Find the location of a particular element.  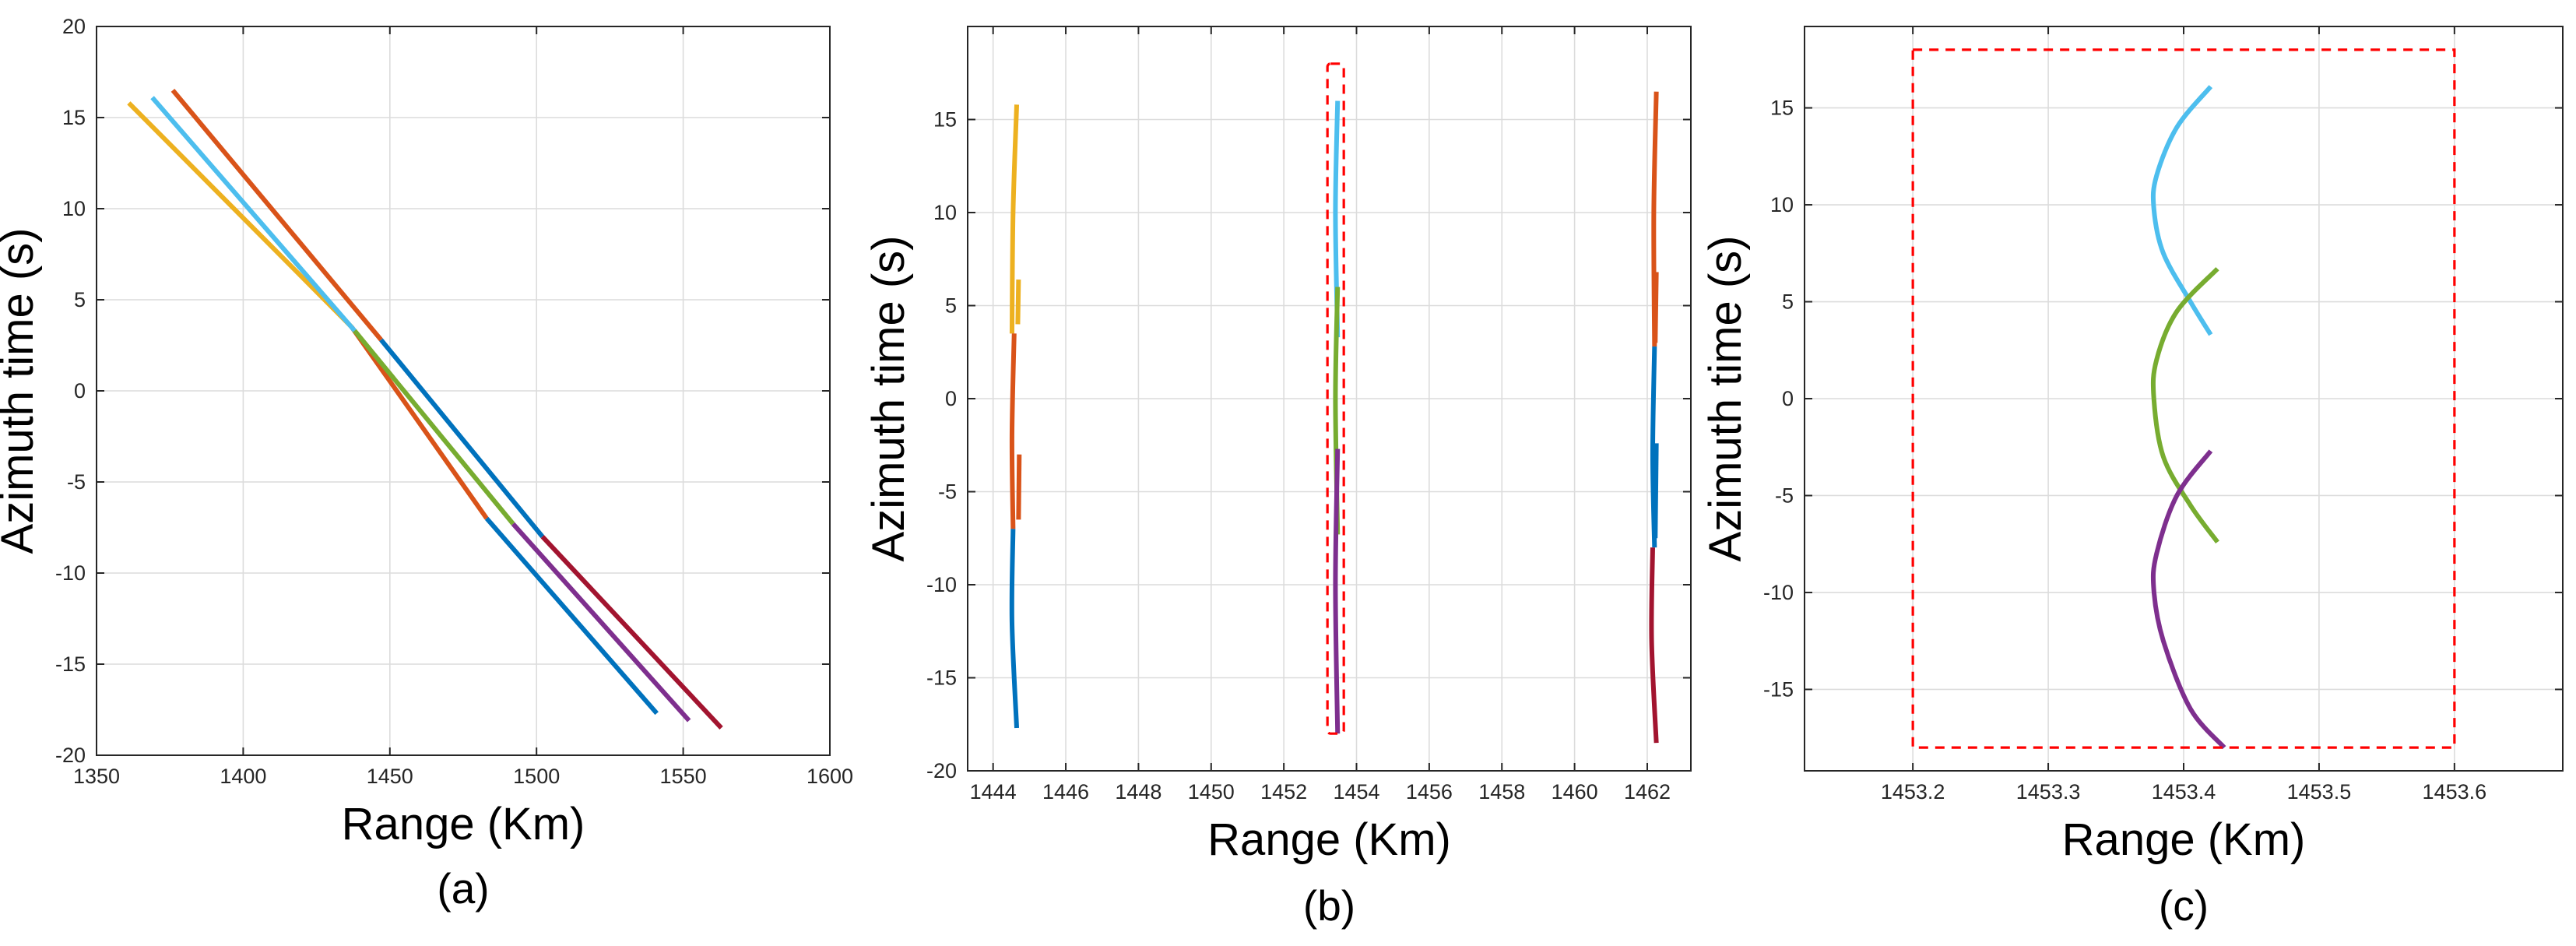

x-tick-label: 1453.5 is located at coordinates (2319, 792).